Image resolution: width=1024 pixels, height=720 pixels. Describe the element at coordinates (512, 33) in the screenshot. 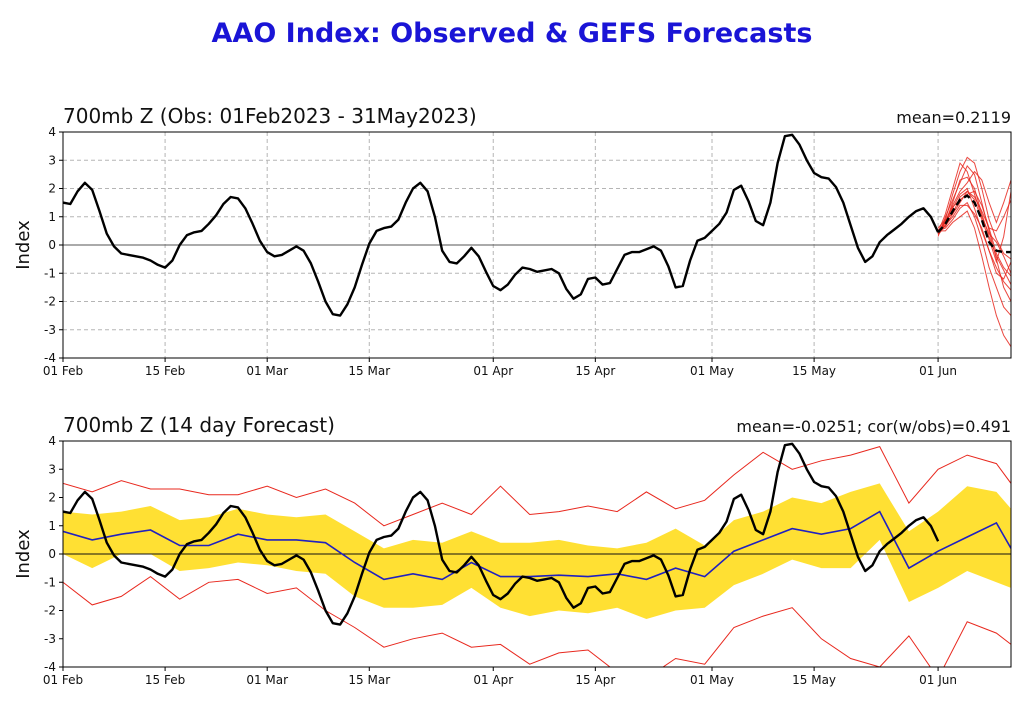

I see `main-title: AAO Index: Observed & GEFS Forecasts` at that location.